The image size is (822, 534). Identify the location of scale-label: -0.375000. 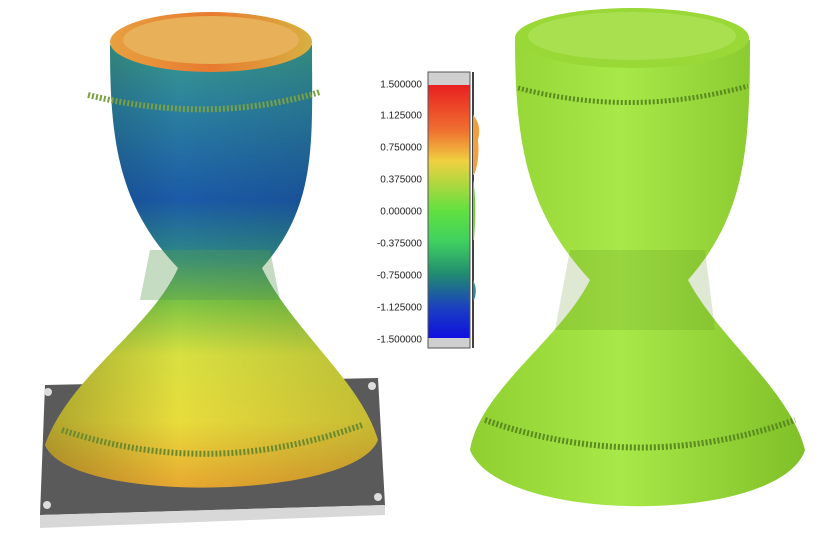
(399, 244).